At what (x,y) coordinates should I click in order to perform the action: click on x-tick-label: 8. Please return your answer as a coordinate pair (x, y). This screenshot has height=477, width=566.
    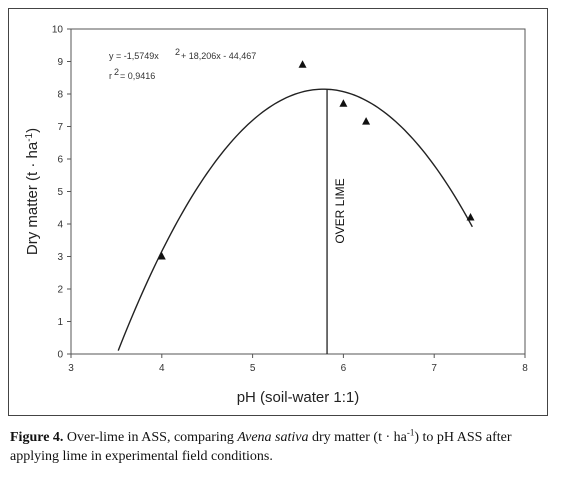
    Looking at the image, I should click on (525, 368).